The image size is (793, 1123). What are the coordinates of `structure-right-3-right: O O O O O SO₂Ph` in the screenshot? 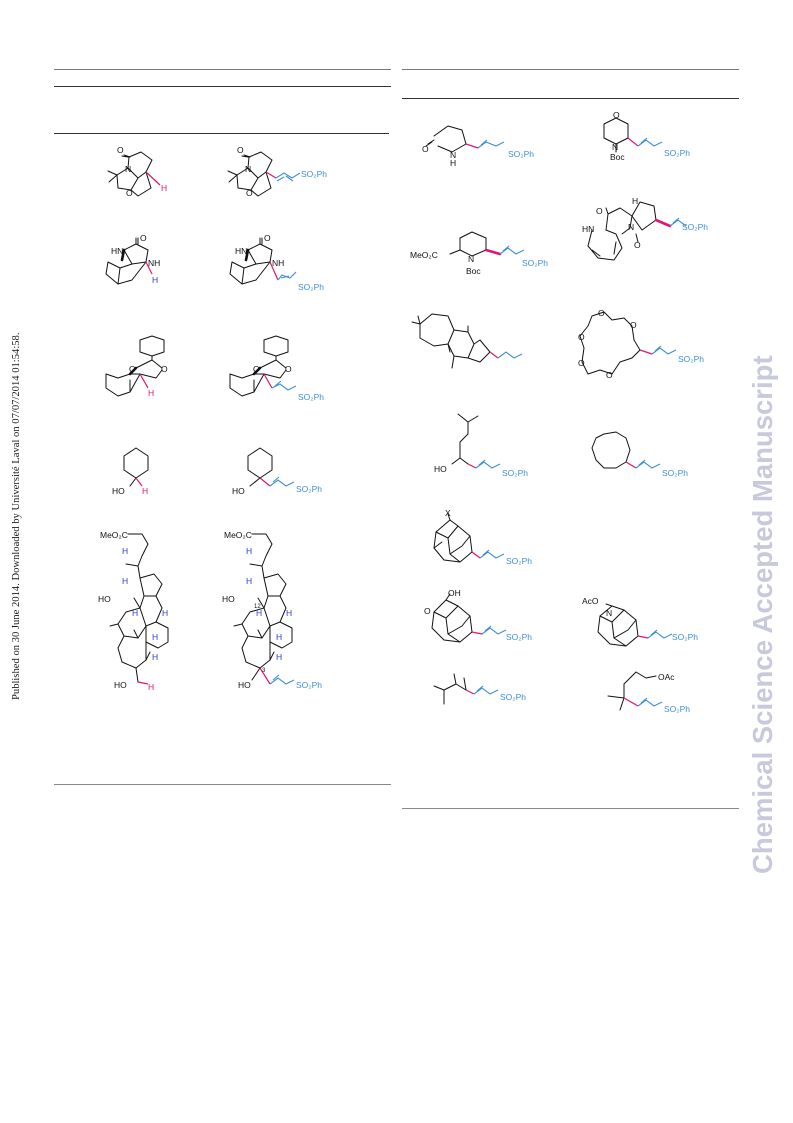 It's located at (641, 344).